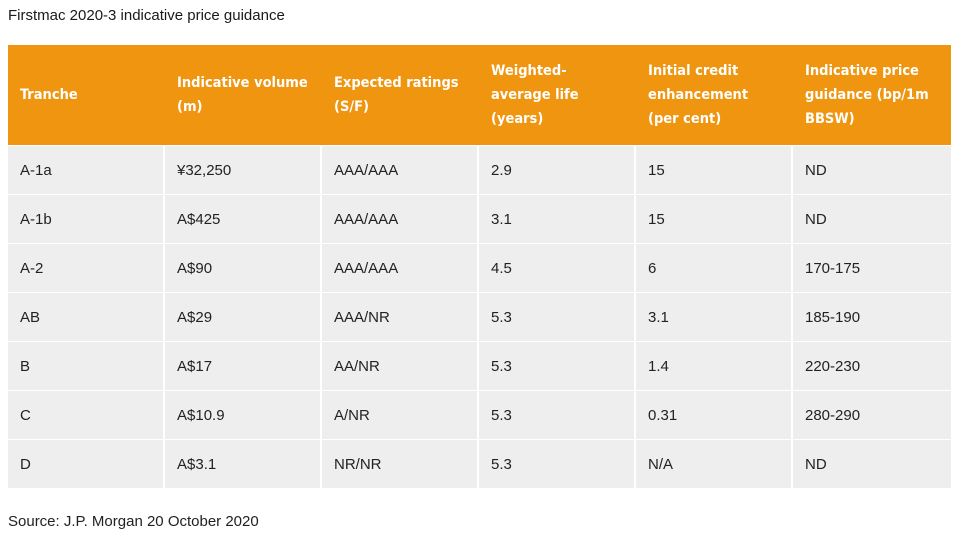 The width and height of the screenshot is (964, 544). I want to click on cell-credit-enhancement: 1.4, so click(714, 366).